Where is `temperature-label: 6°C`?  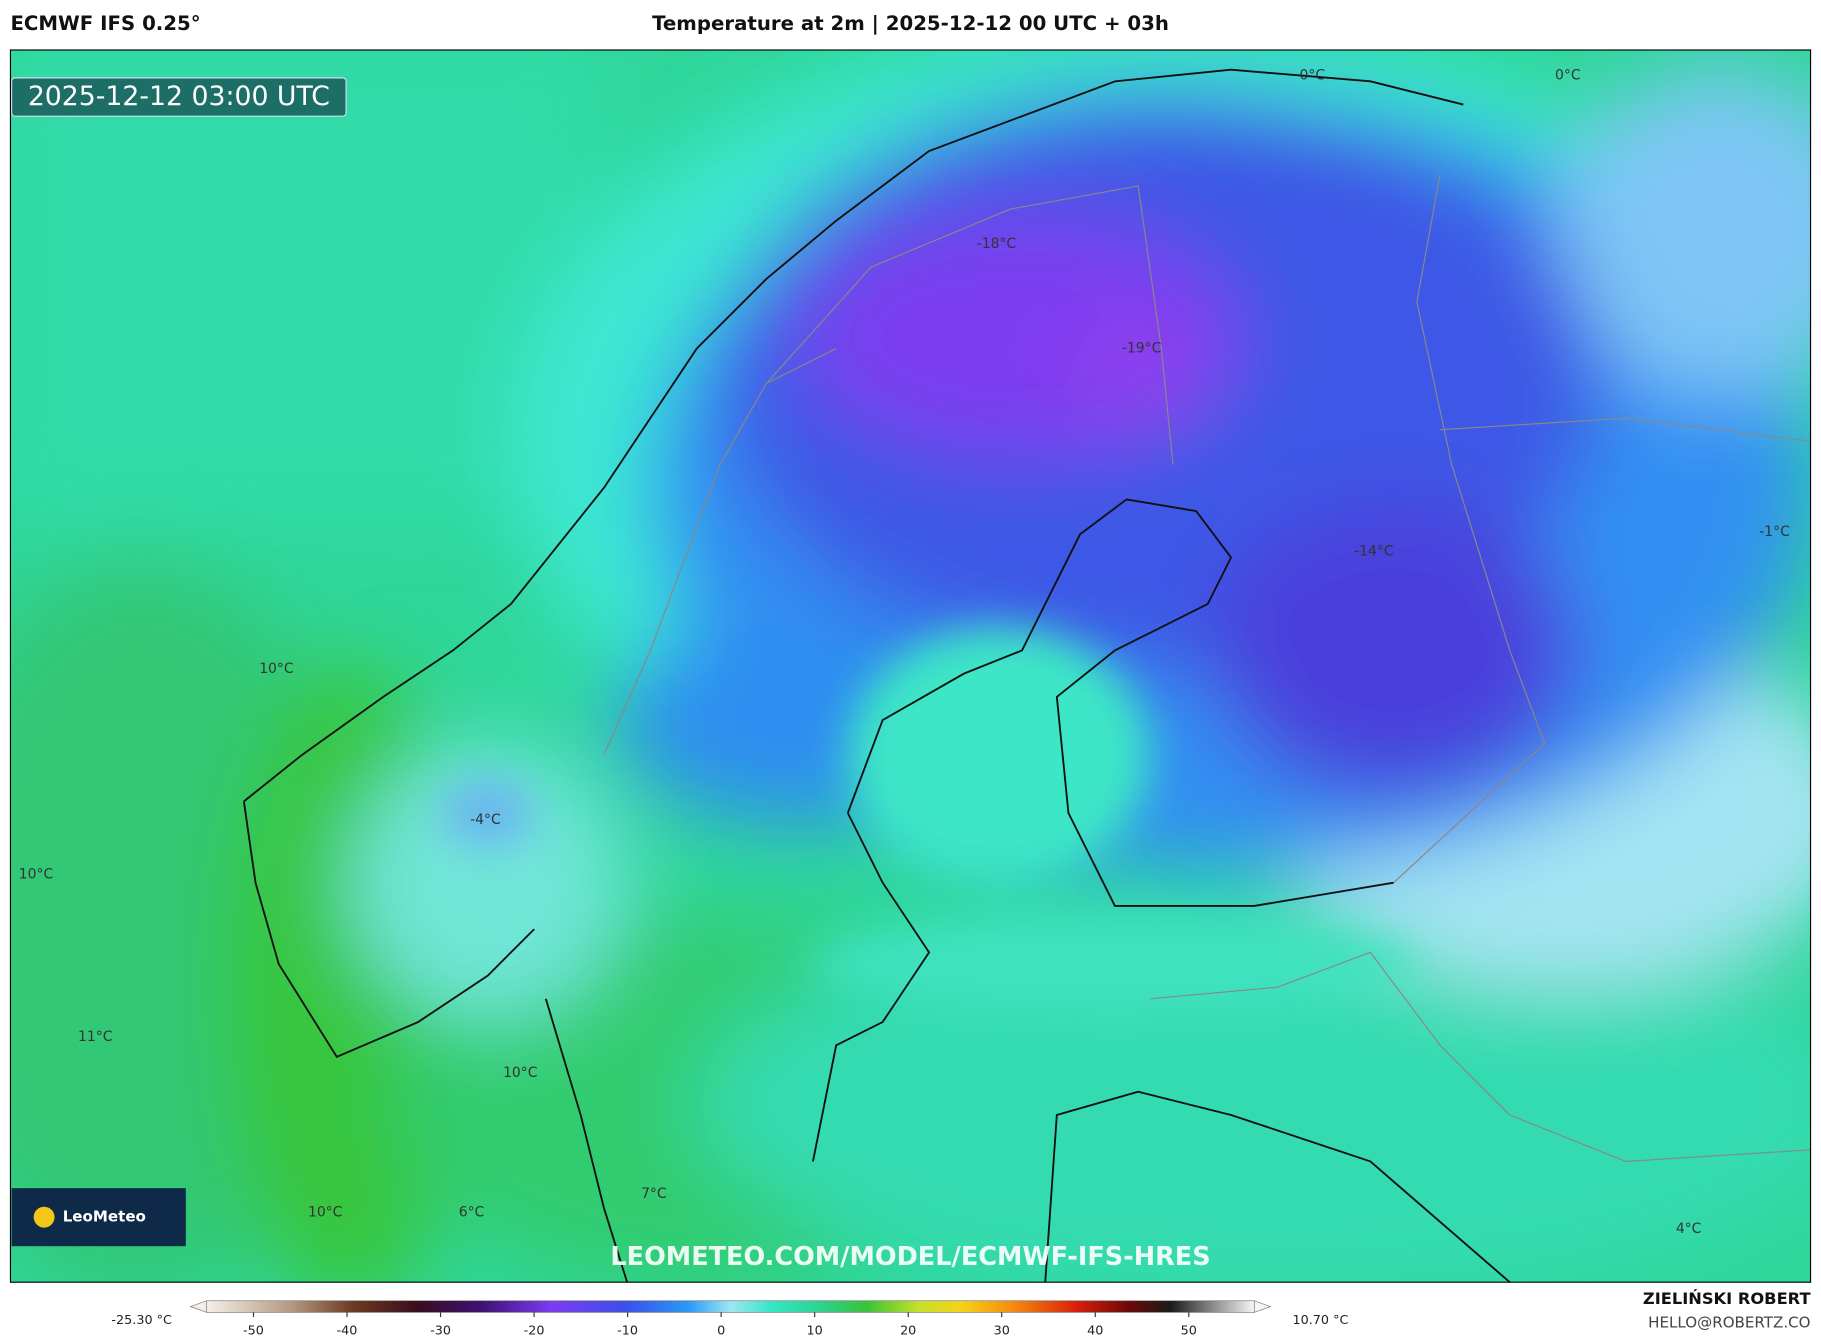
temperature-label: 6°C is located at coordinates (472, 1213).